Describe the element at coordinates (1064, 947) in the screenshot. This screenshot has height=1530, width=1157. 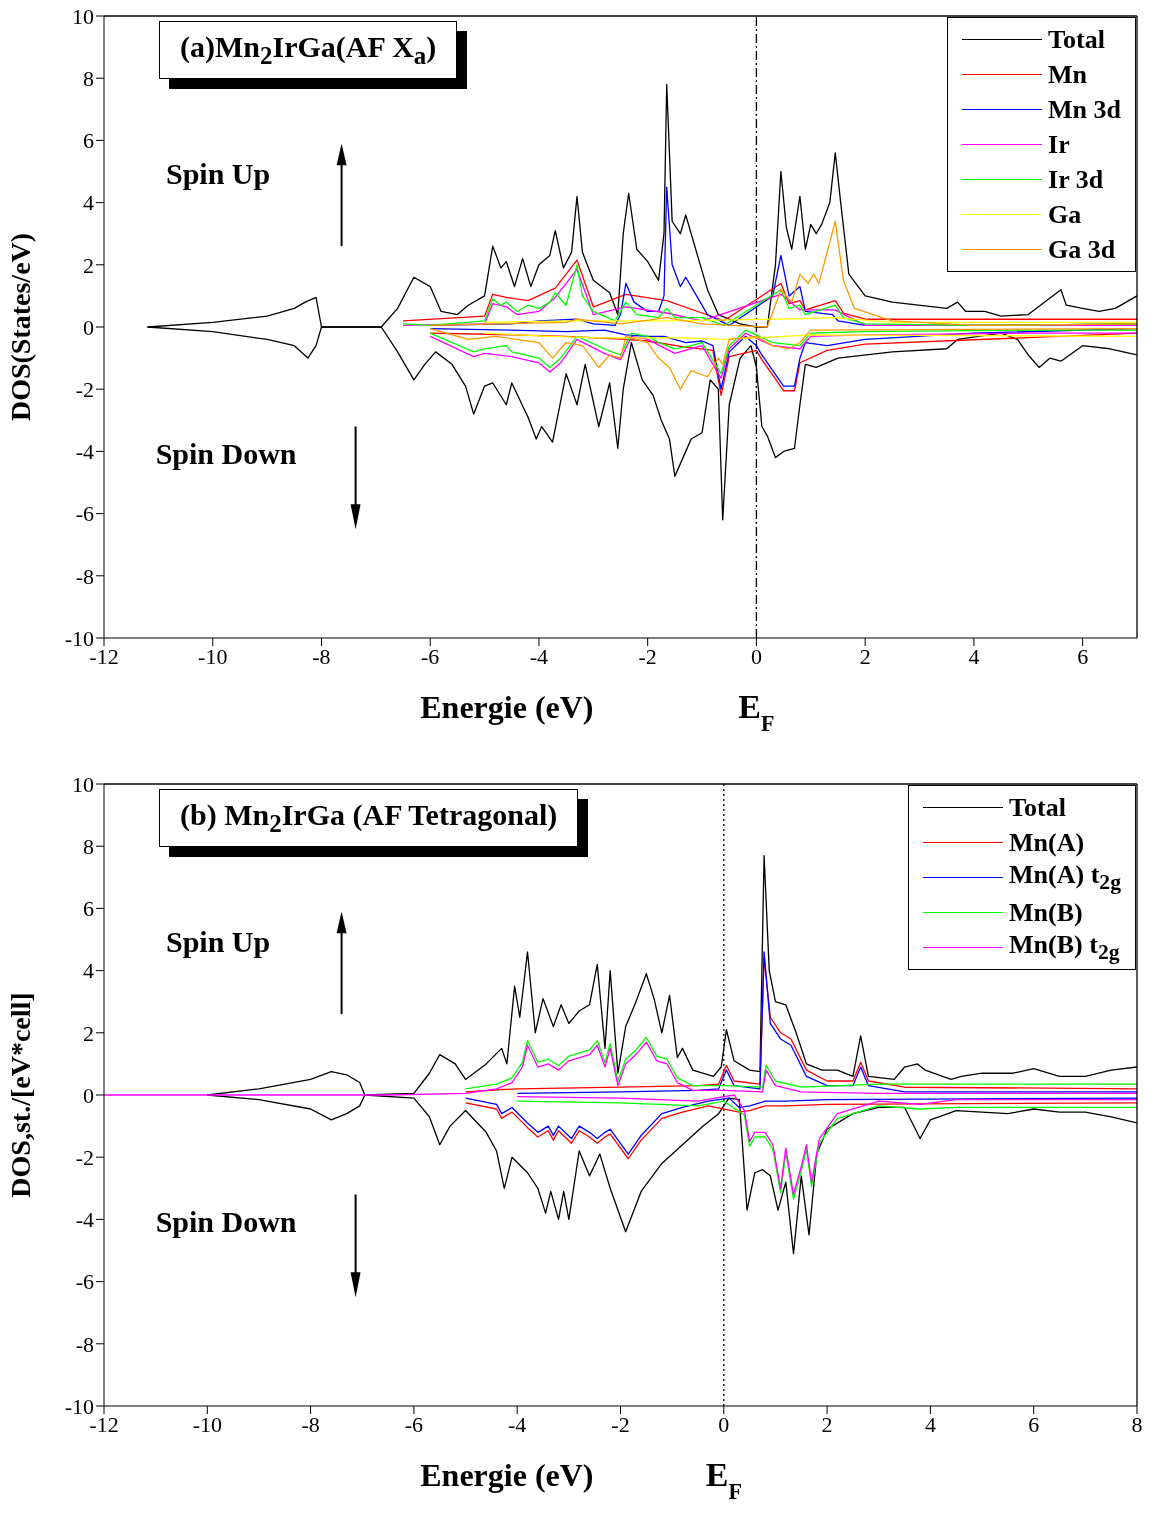
I see `legend-label: Mn(B) t$_{2g}$` at that location.